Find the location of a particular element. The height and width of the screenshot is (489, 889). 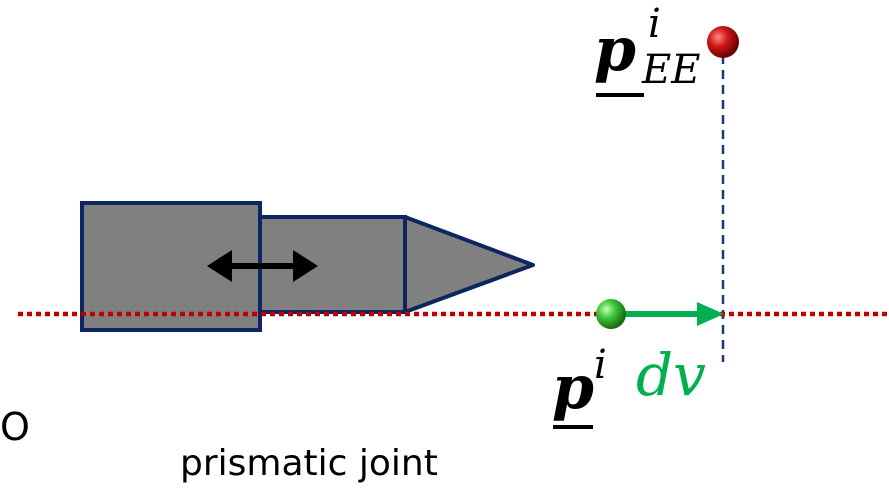

p-underline is located at coordinates (573, 427).